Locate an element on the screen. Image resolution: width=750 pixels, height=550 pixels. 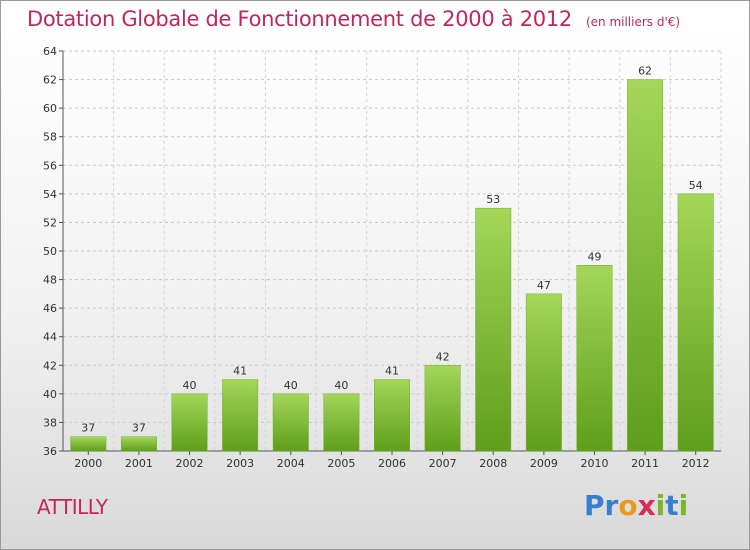
bar-value-label: 54 is located at coordinates (696, 185).